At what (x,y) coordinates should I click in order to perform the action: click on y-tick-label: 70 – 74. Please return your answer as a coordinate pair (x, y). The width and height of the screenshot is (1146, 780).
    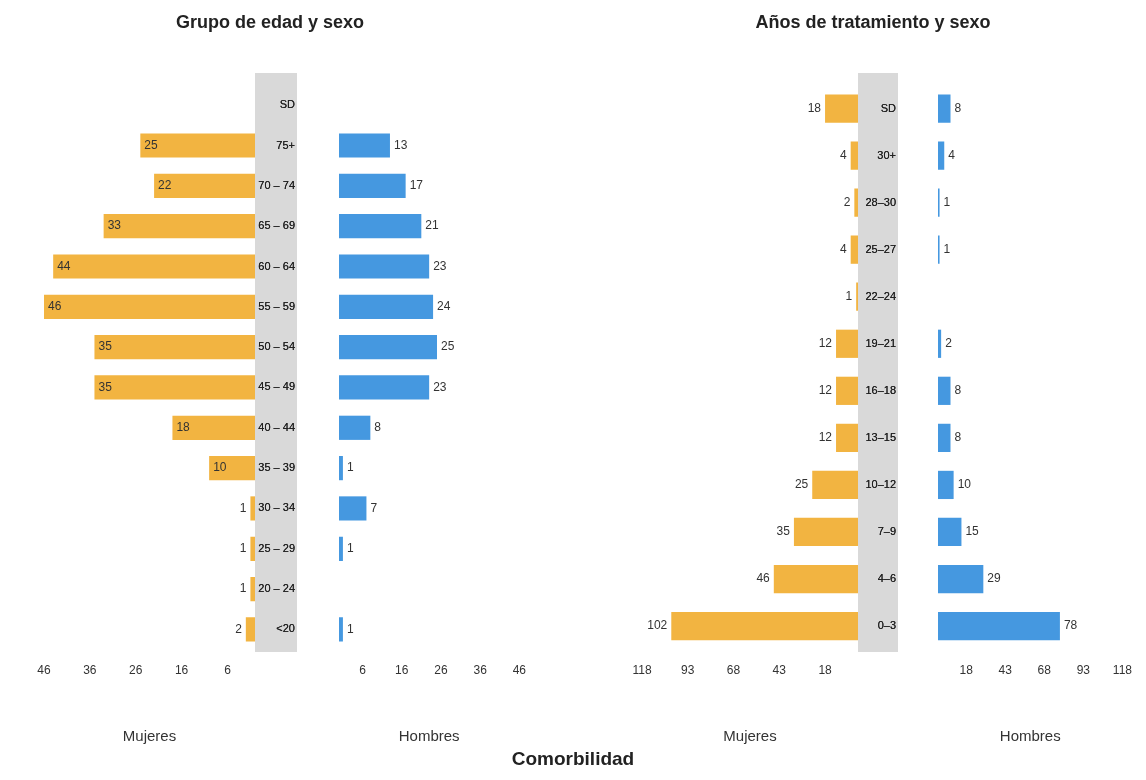
    Looking at the image, I should click on (276, 184).